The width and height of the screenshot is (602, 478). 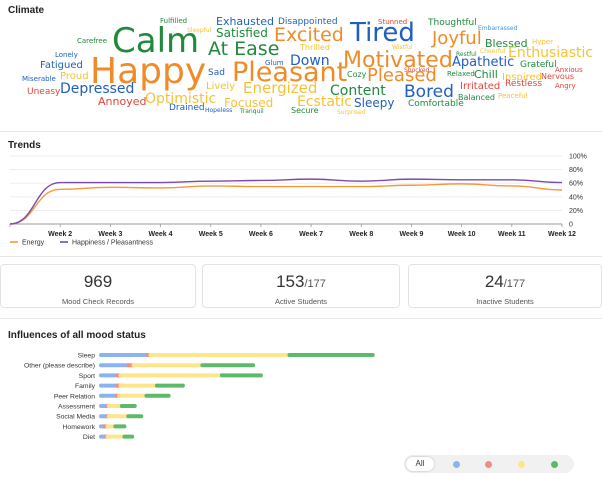 I want to click on word-thoughtful: Thoughtful, so click(x=452, y=23).